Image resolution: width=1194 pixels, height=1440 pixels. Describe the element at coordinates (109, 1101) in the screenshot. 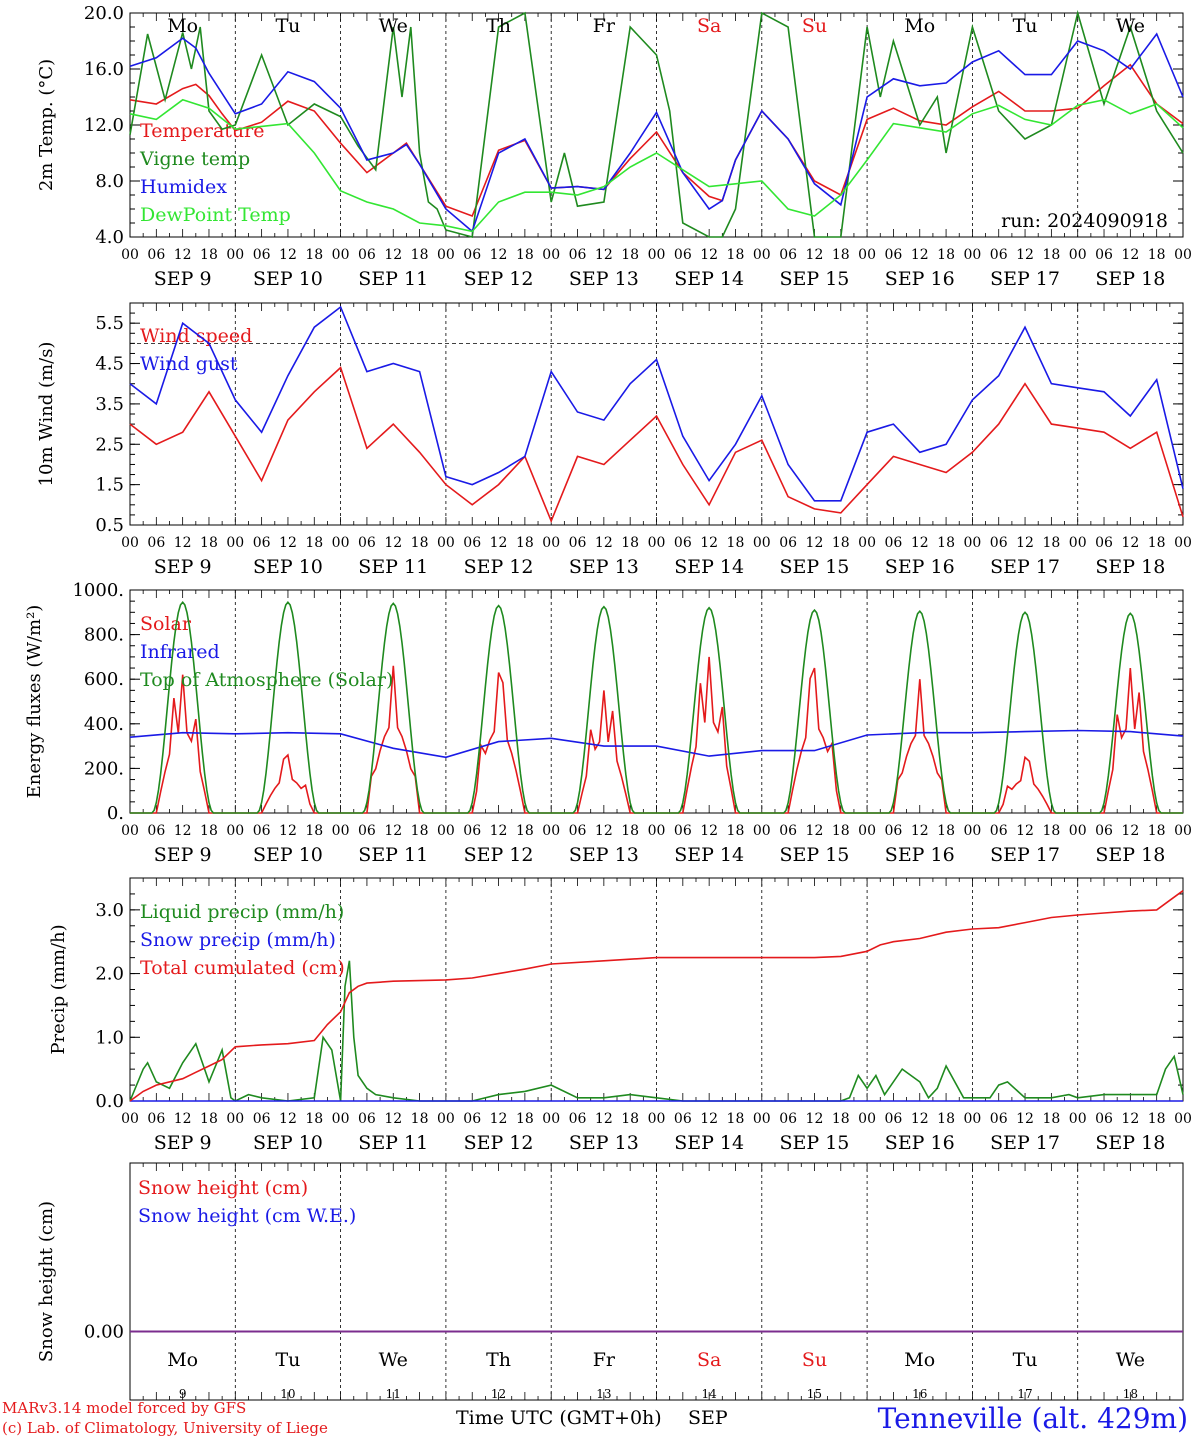

I see `y-tick-label: 0.0` at that location.